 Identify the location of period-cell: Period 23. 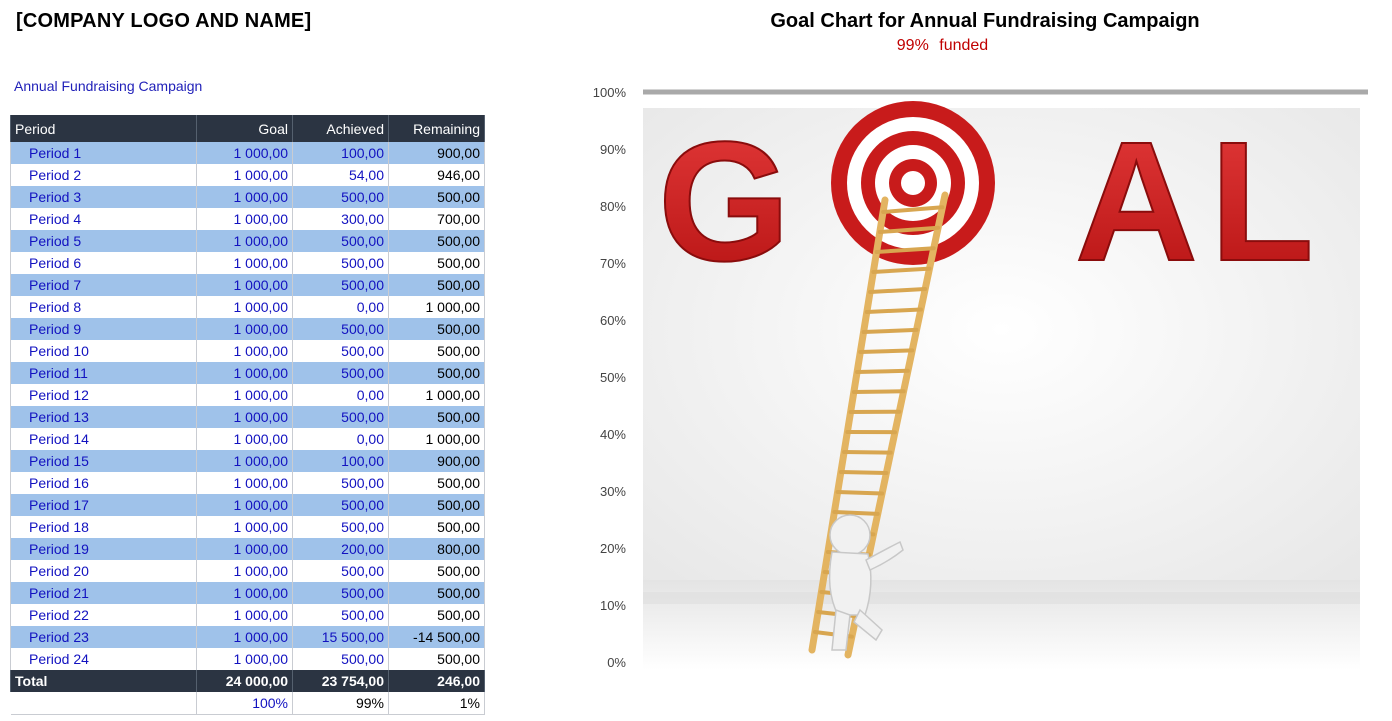
(103, 637).